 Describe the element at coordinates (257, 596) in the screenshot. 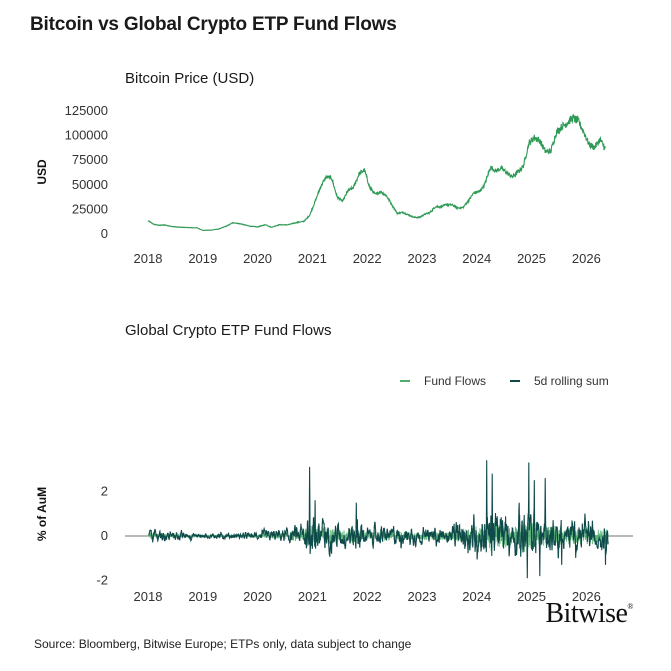

I see `flows-x-tick-label: 2020` at that location.